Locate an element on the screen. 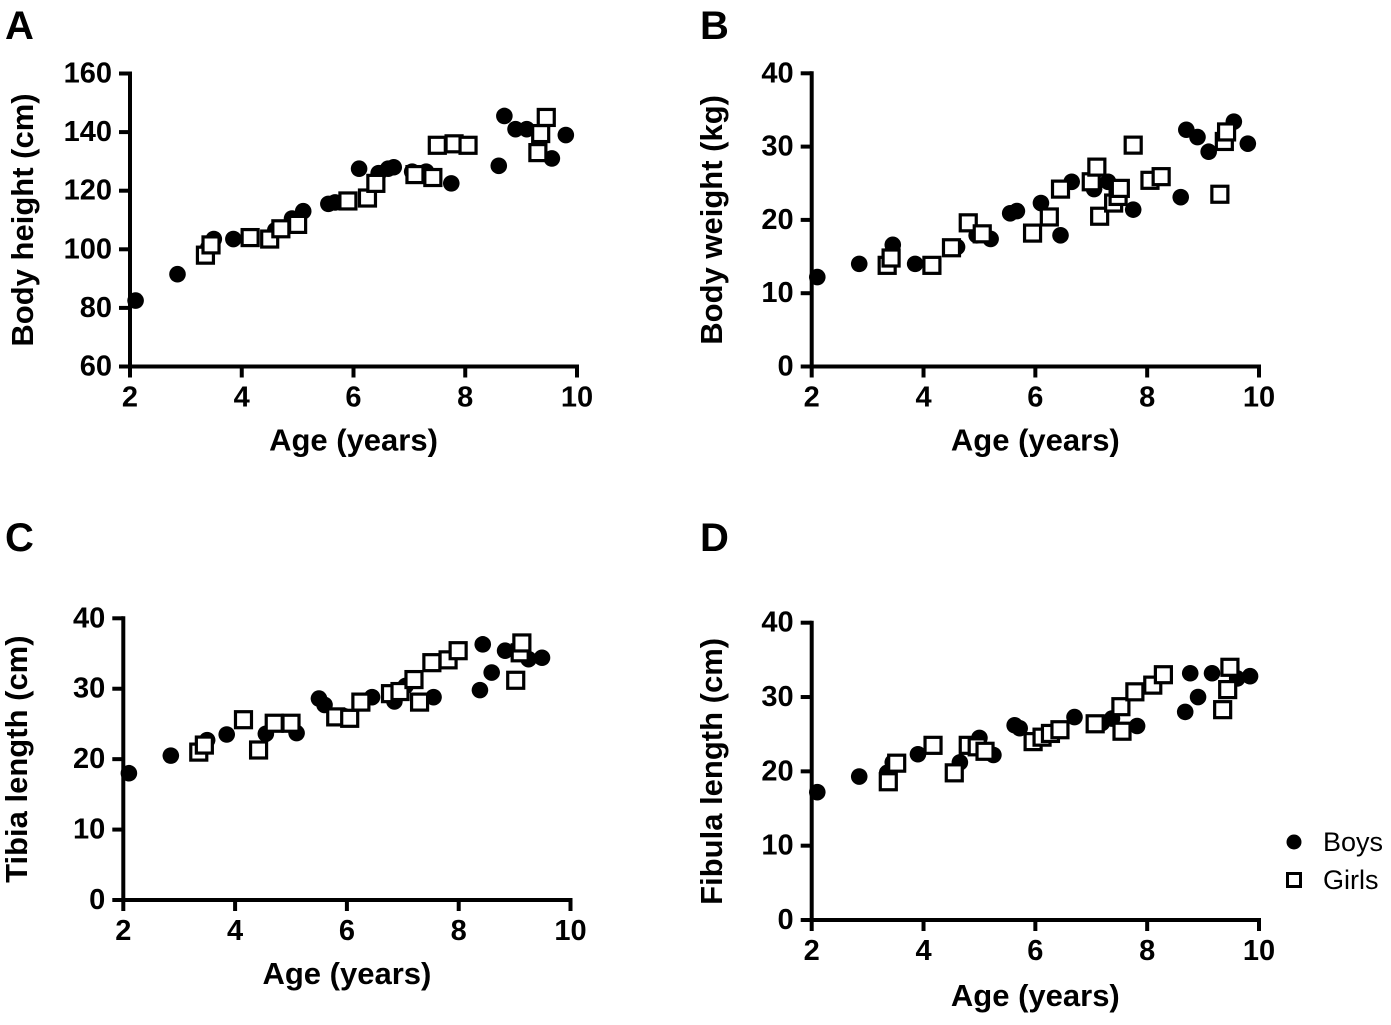 The image size is (1391, 1025). legend-label-boys: Boys is located at coordinates (1353, 841).